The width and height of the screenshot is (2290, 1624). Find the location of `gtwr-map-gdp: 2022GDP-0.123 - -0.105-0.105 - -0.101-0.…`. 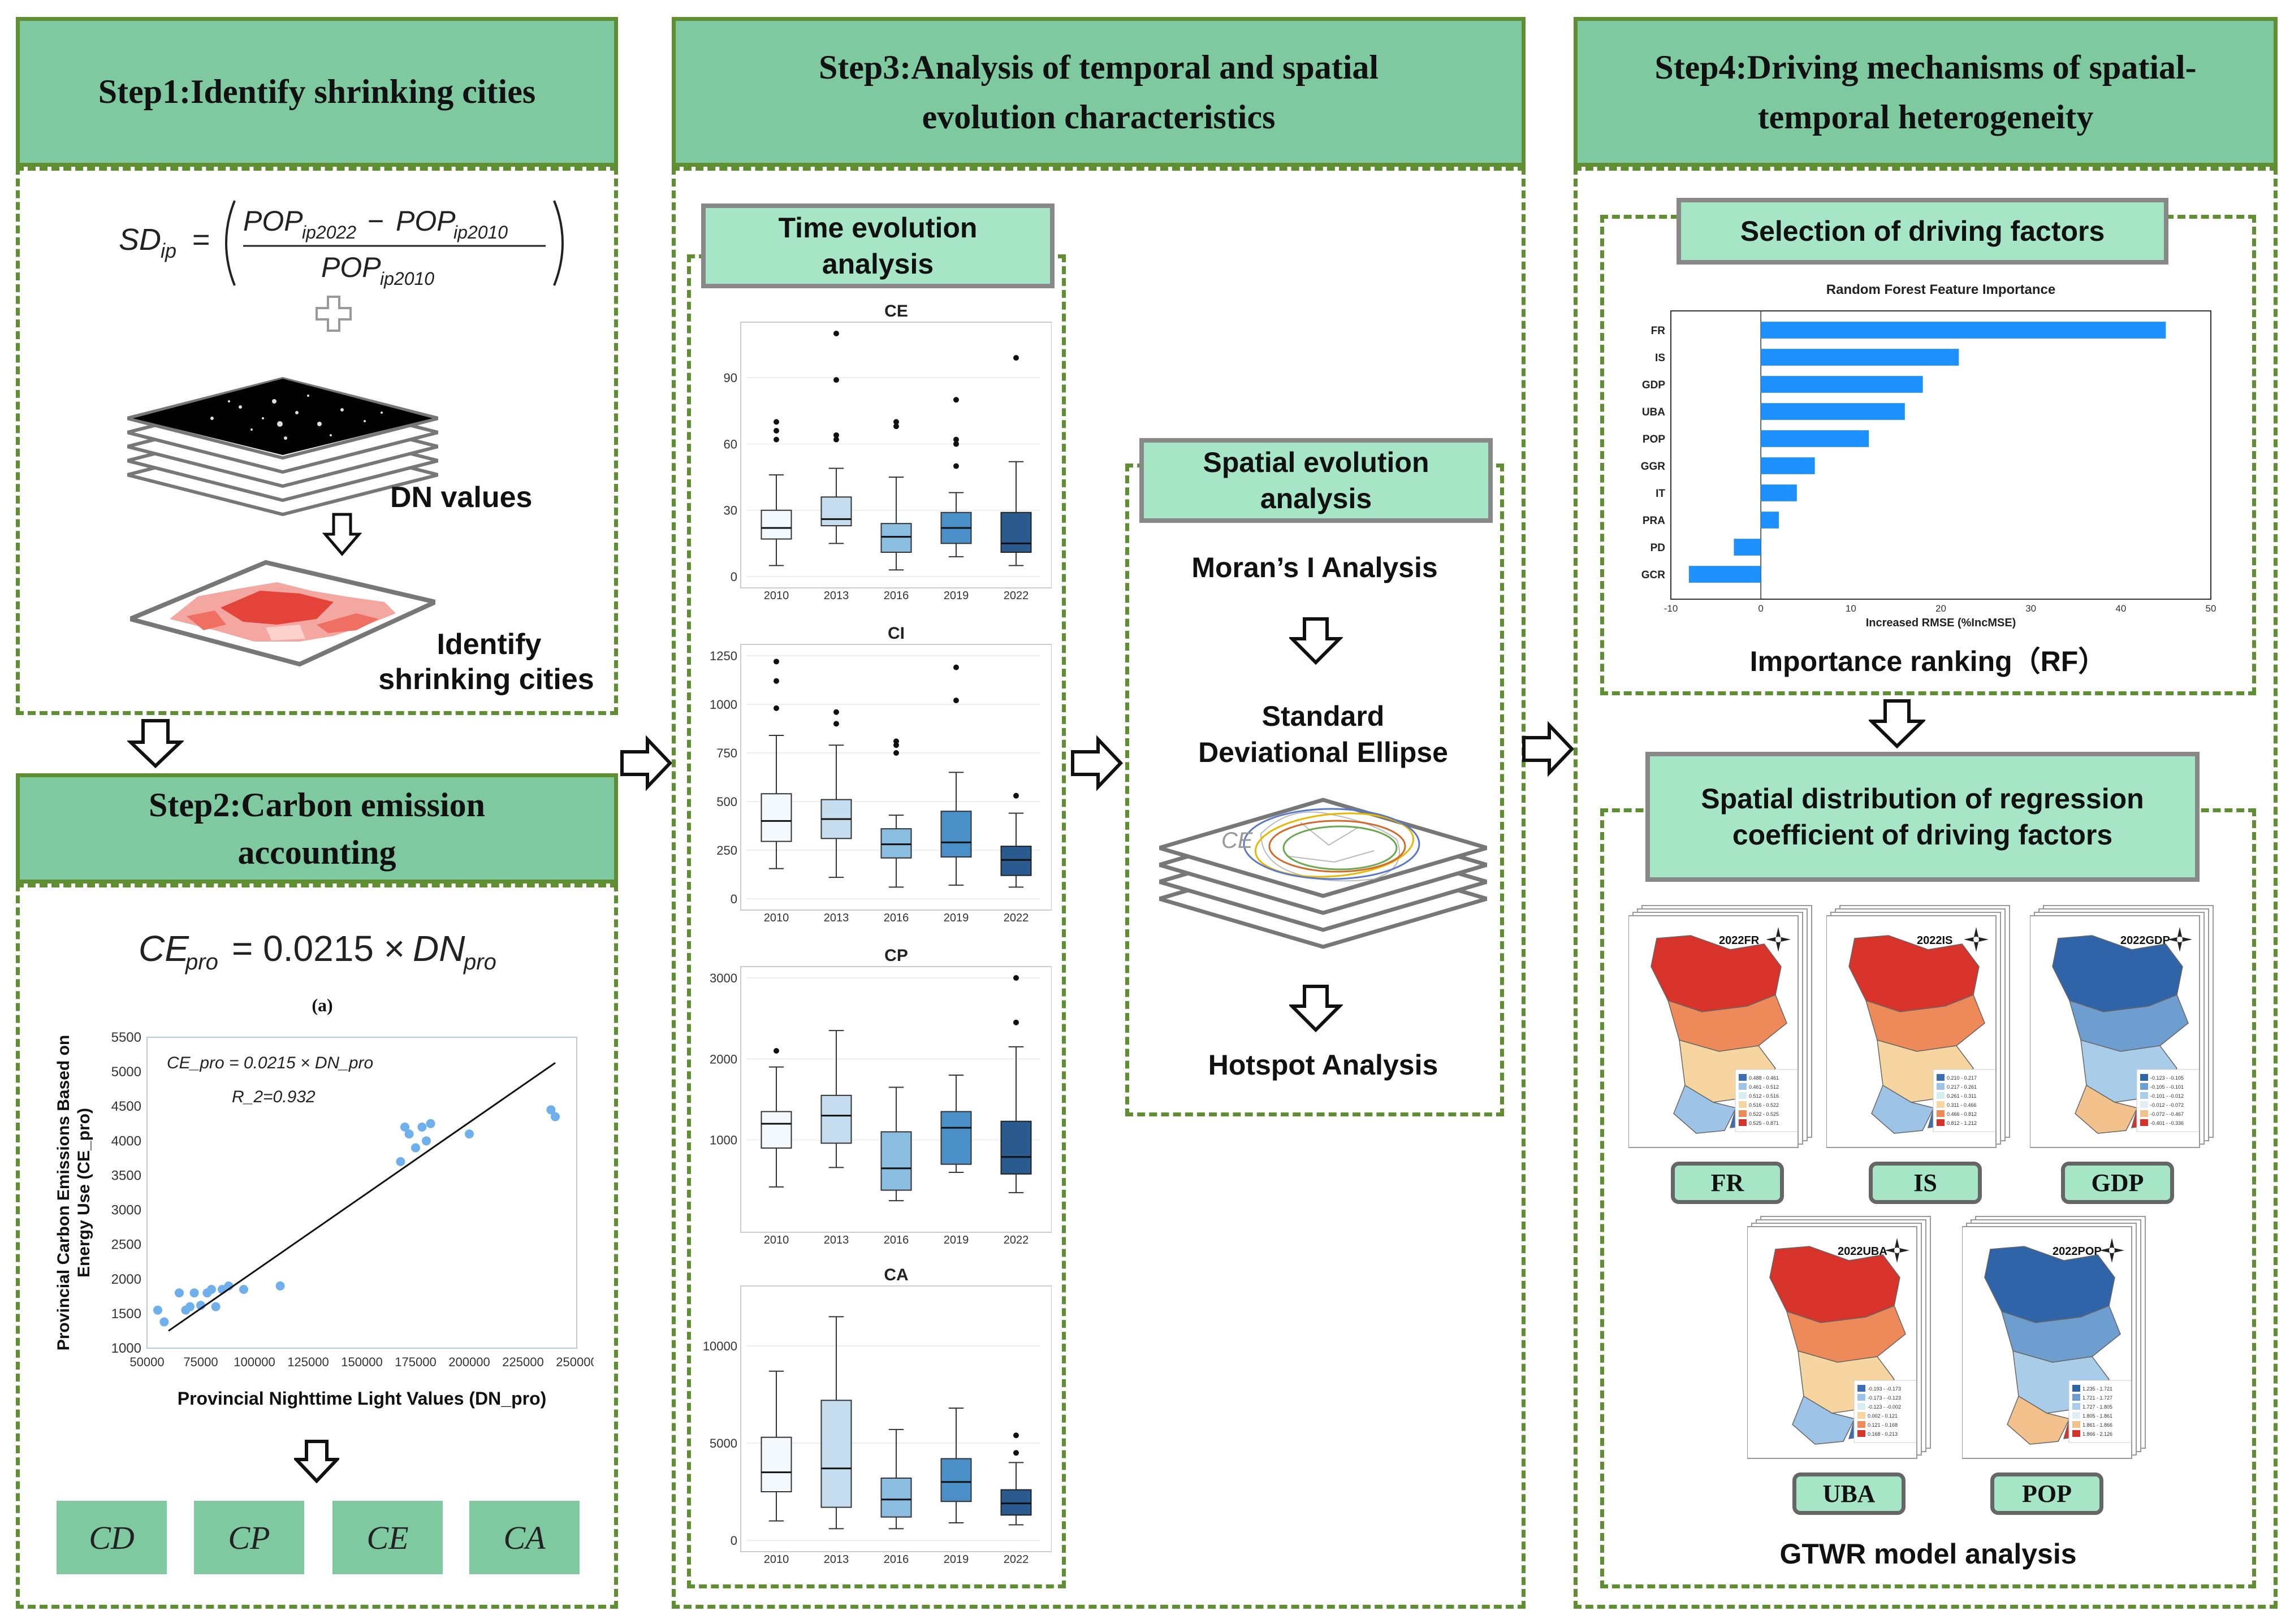

gtwr-map-gdp: 2022GDP-0.123 - -0.105-0.105 - -0.101-0.… is located at coordinates (2122, 1026).